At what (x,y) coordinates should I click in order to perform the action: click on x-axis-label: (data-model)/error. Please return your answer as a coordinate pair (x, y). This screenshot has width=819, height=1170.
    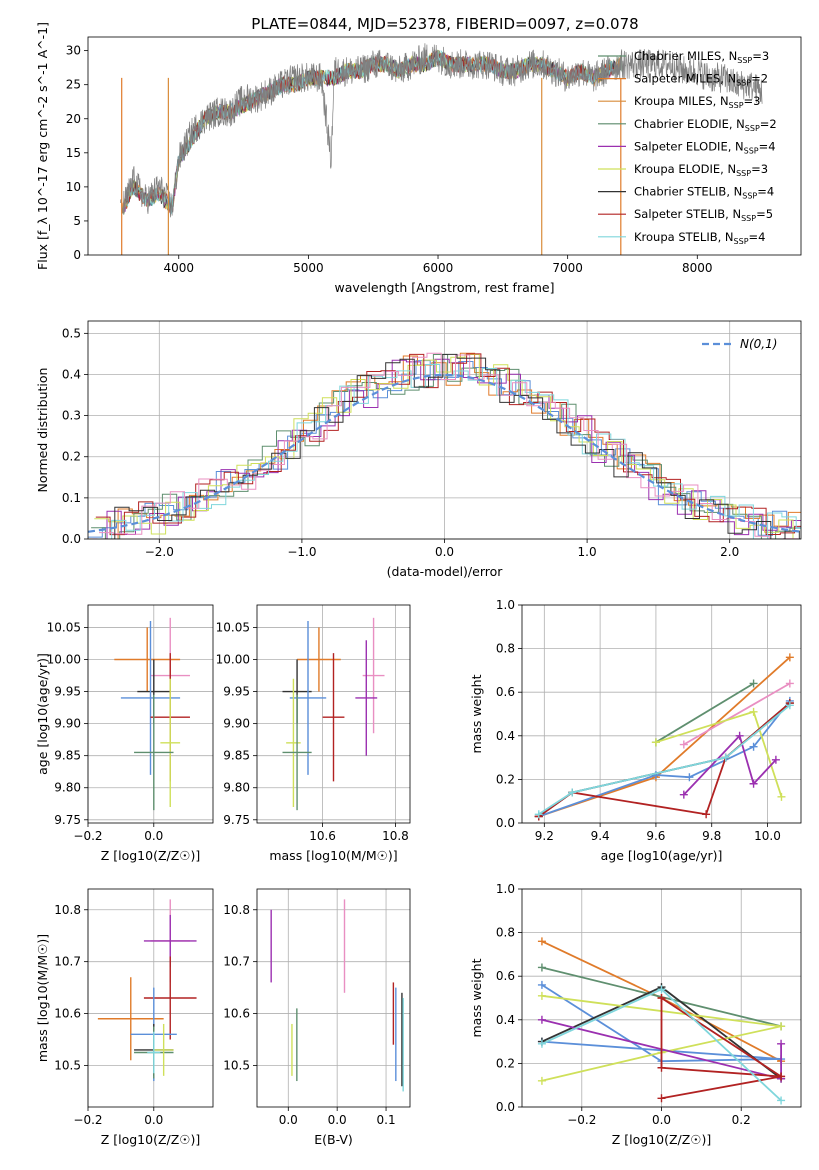
    Looking at the image, I should click on (445, 571).